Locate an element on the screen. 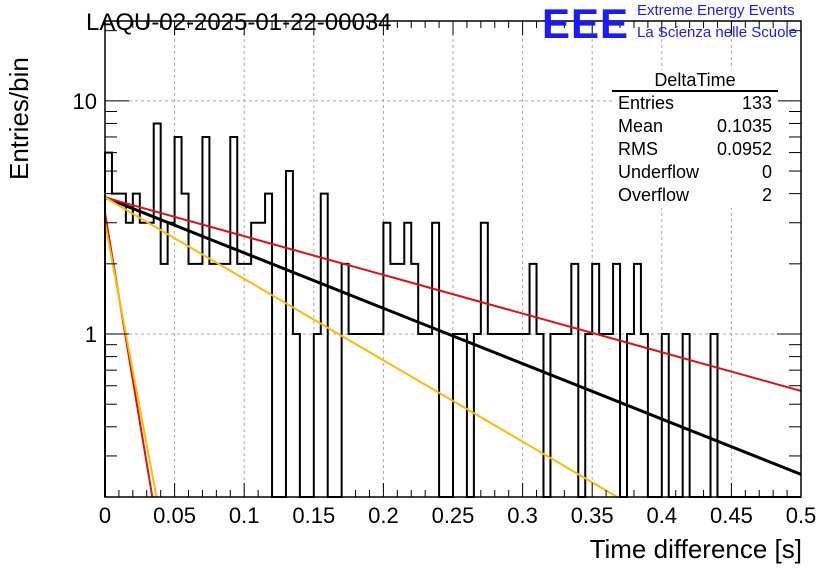 This screenshot has height=572, width=836. fit-line-orange is located at coordinates (131, 360).